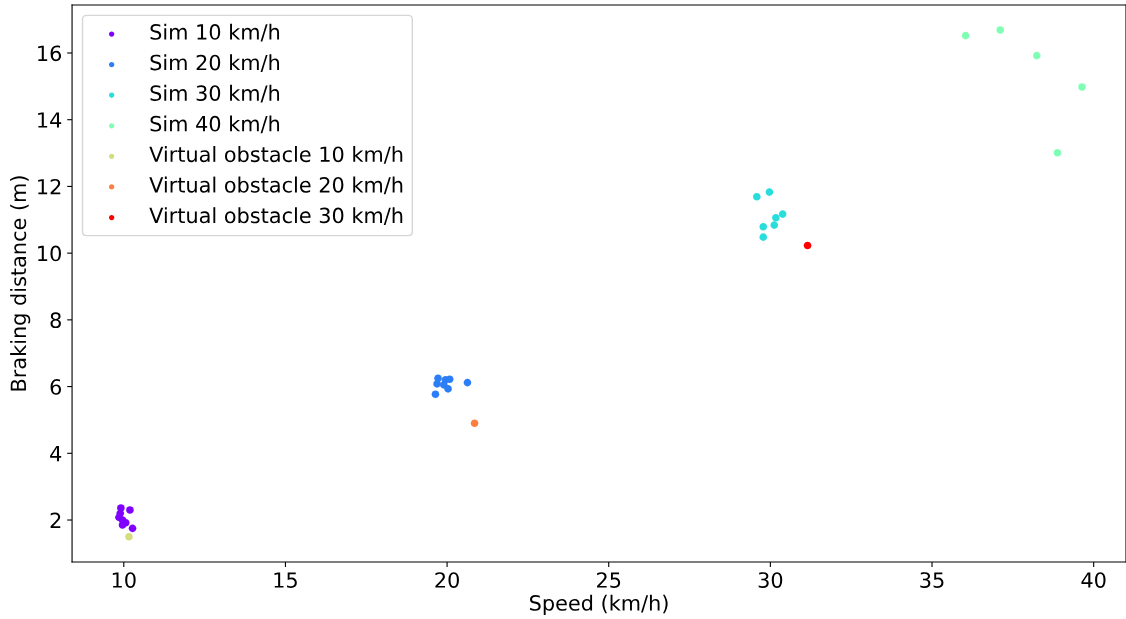 This screenshot has height=619, width=1126. I want to click on legend-label: Virtual obstacle 30 km/h, so click(276, 216).